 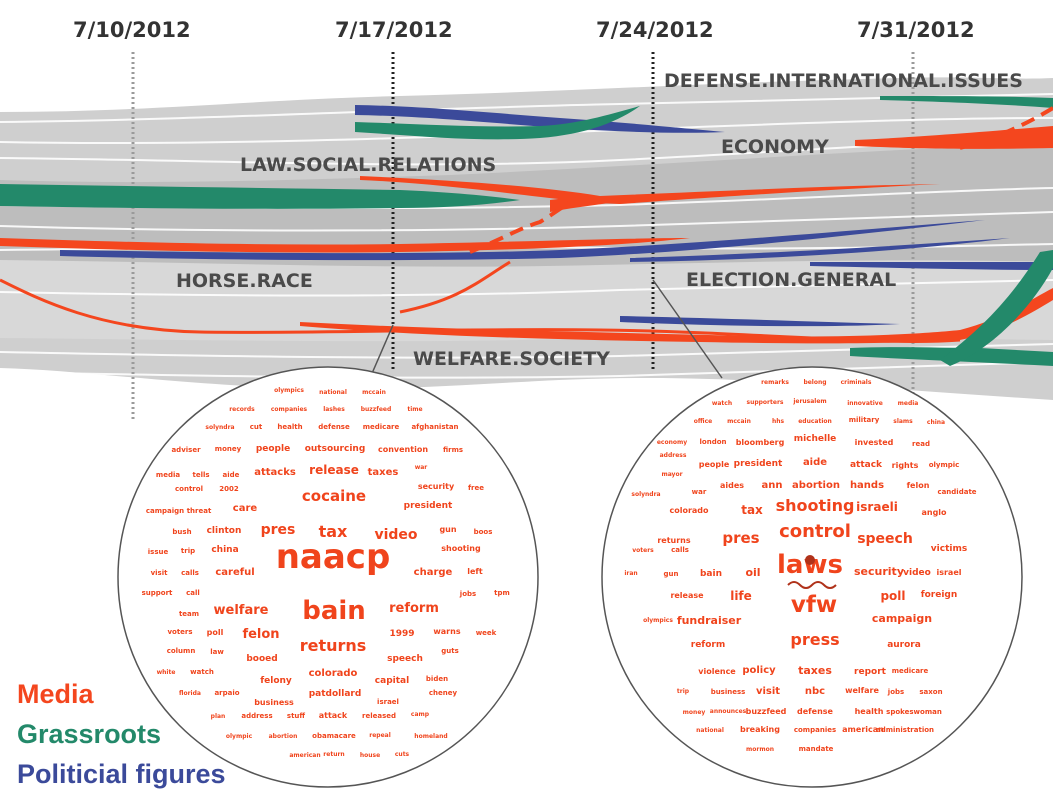 I want to click on cloud-word: ann, so click(x=772, y=485).